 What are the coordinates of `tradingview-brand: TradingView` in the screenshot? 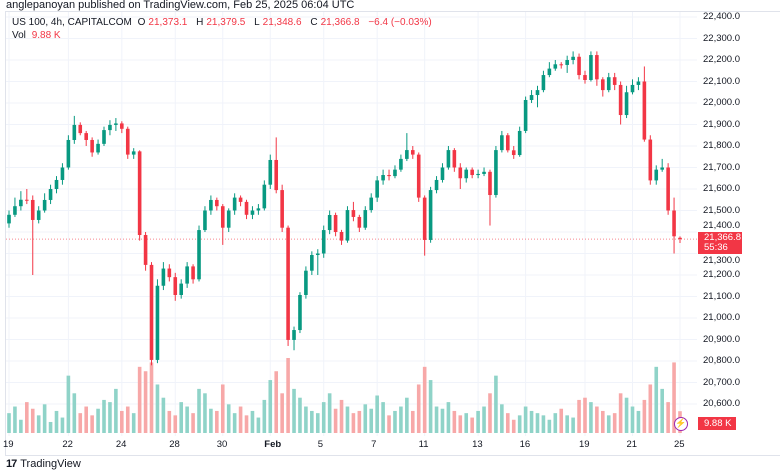 It's located at (50, 464).